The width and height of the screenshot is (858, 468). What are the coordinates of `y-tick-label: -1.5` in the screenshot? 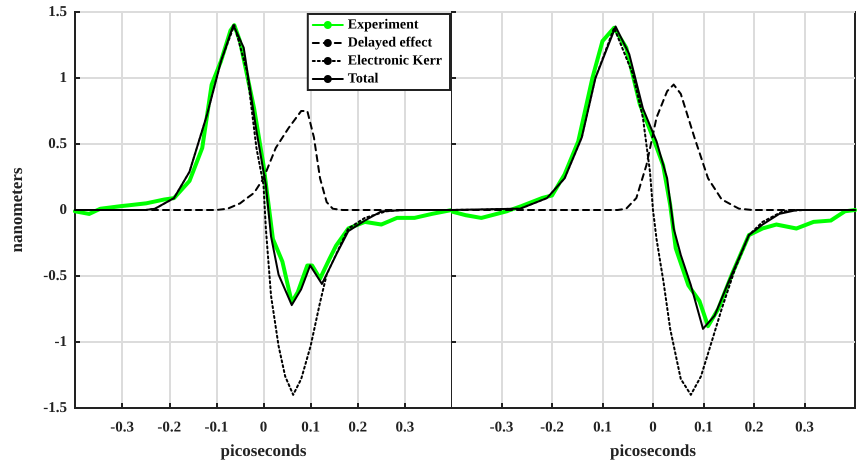 It's located at (55, 408).